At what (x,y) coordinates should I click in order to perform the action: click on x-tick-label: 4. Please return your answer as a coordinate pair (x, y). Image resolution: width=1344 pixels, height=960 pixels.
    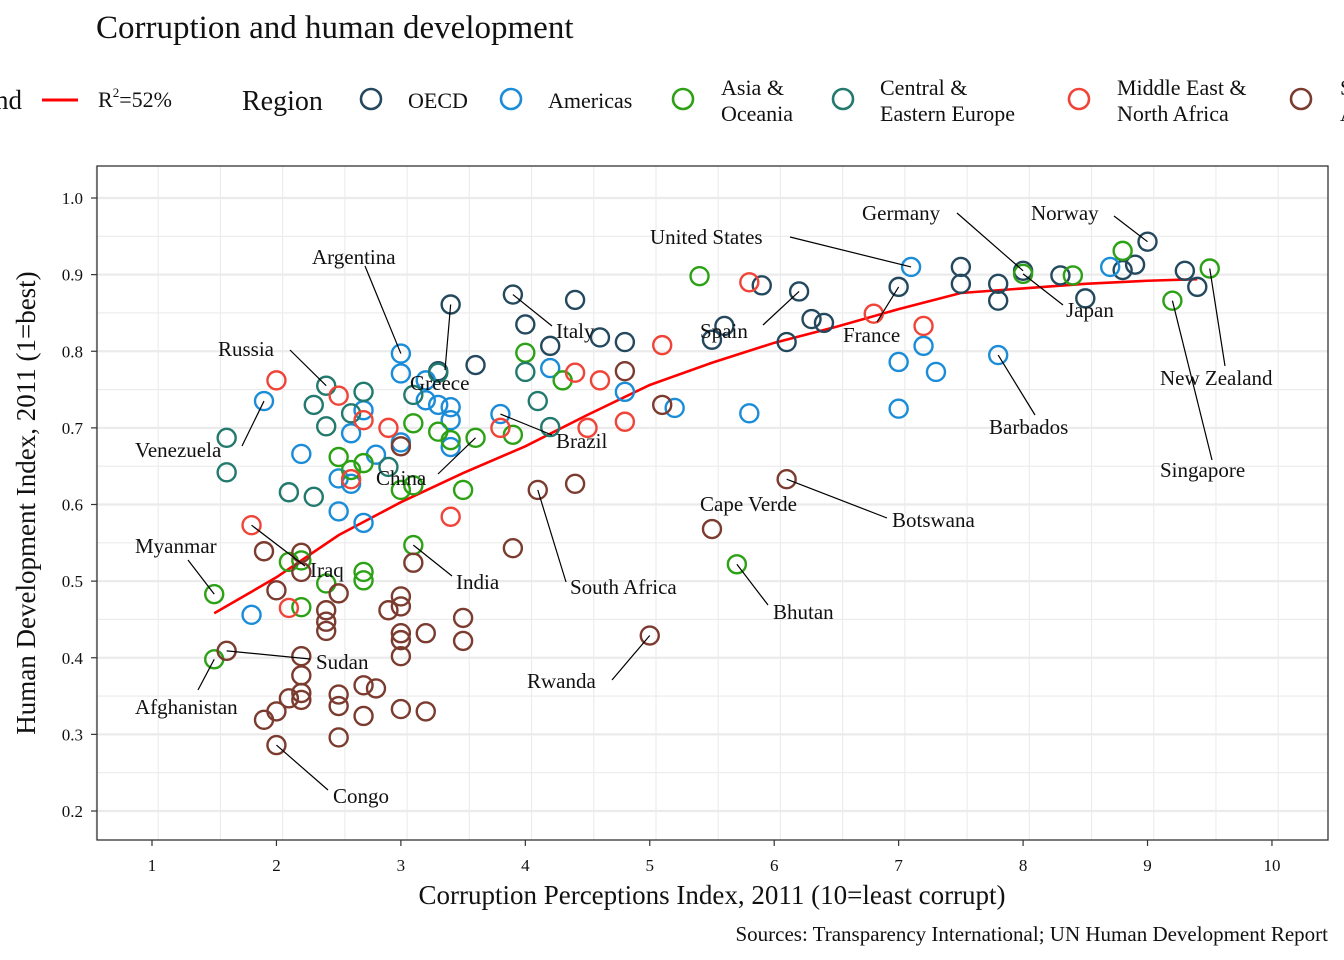
    Looking at the image, I should click on (525, 865).